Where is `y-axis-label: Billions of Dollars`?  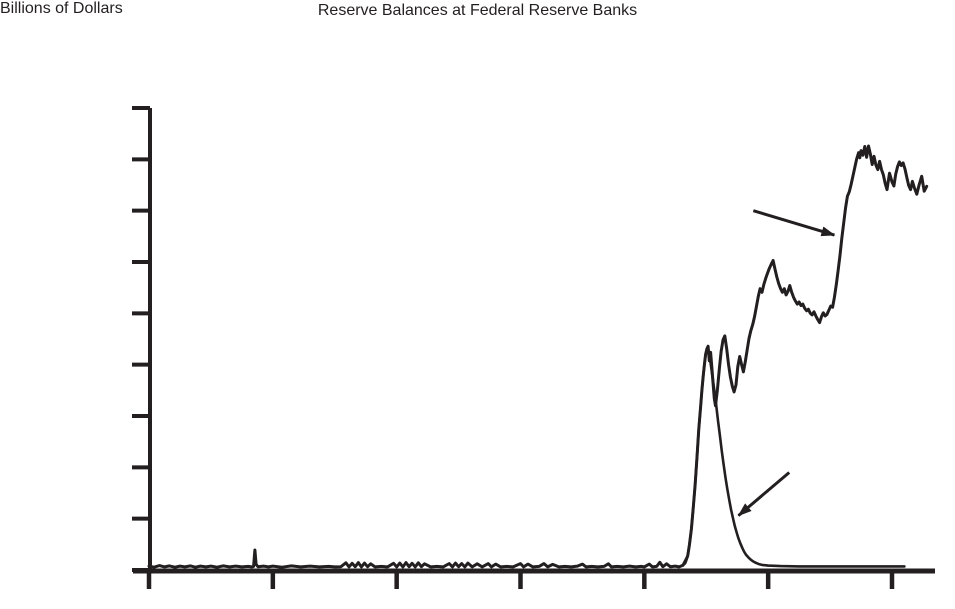 y-axis-label: Billions of Dollars is located at coordinates (61, 8).